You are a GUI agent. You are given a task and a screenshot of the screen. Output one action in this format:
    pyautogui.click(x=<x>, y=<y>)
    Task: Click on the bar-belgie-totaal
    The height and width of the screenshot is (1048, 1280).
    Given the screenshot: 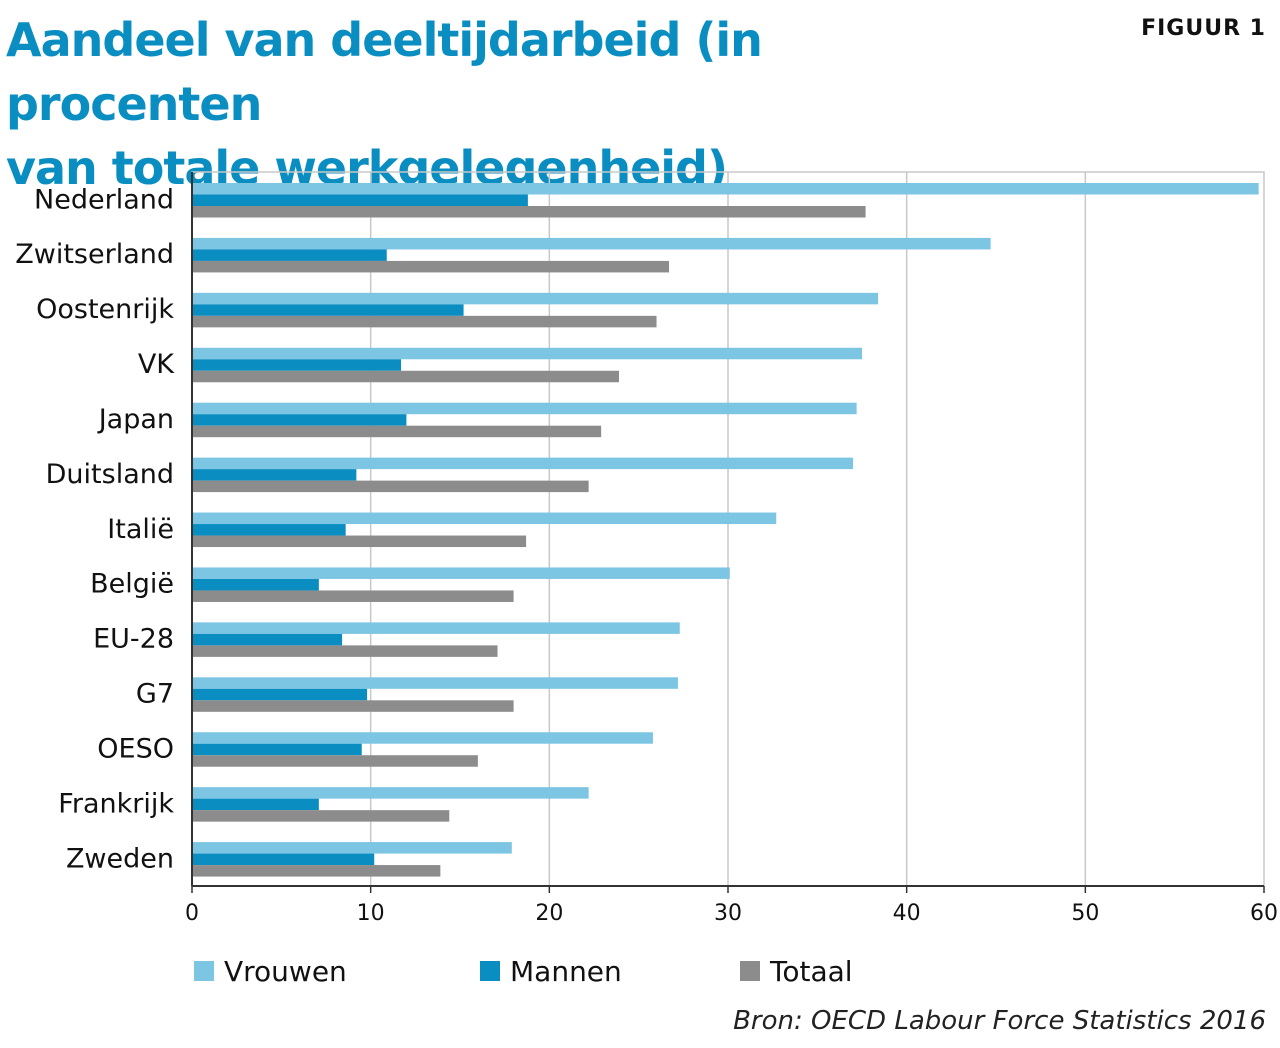 What is the action you would take?
    pyautogui.click(x=353, y=596)
    